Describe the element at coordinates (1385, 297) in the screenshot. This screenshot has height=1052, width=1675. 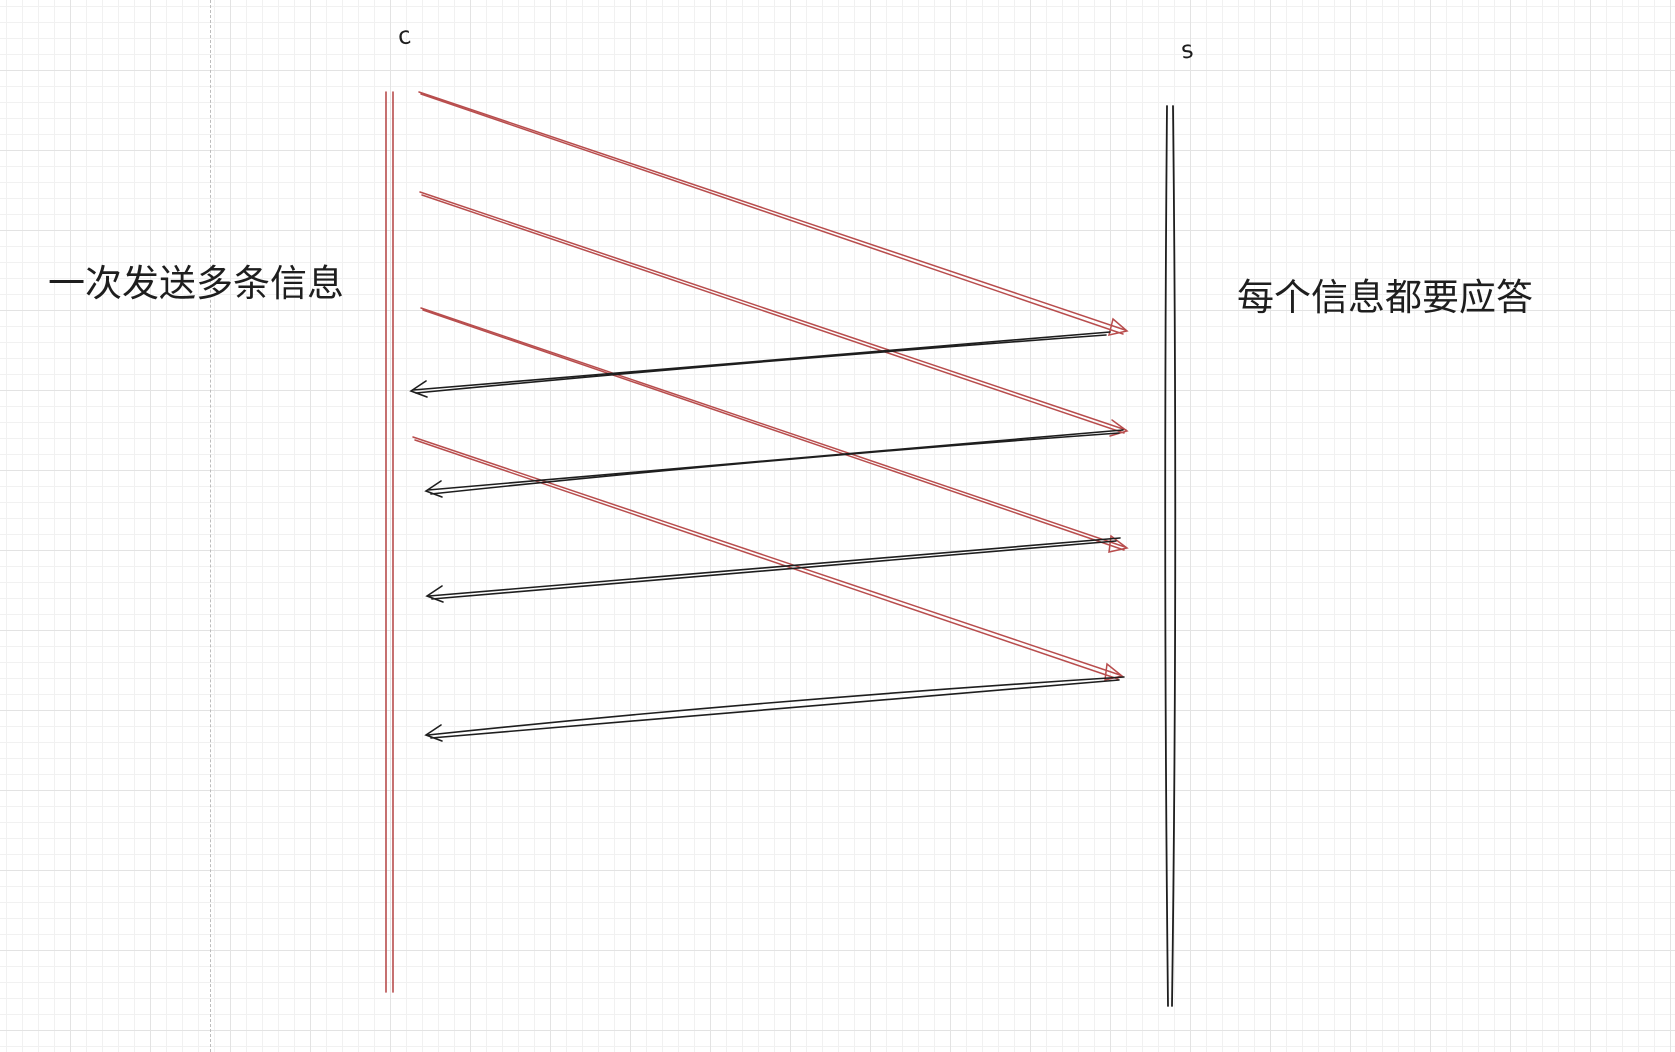
I see `server-note: 每个信息都要应答` at that location.